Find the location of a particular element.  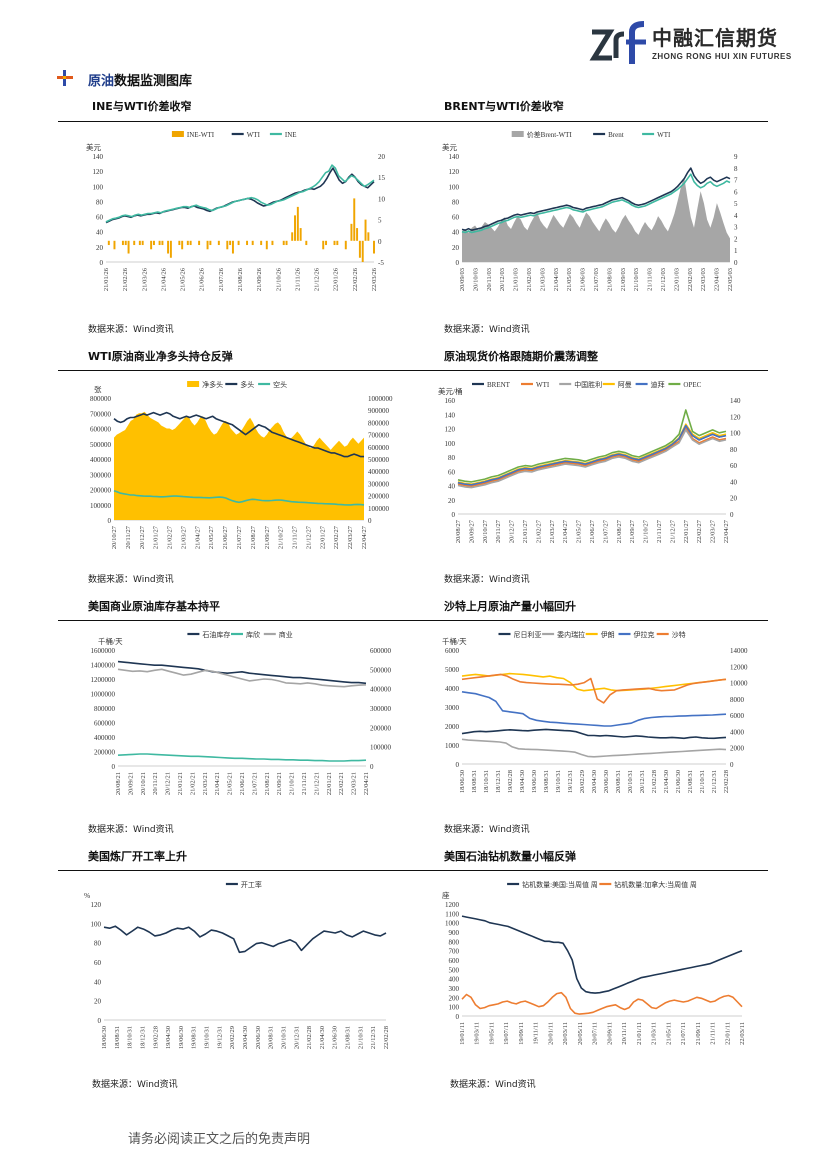

y-tick-label-right: 4 is located at coordinates (736, 216).